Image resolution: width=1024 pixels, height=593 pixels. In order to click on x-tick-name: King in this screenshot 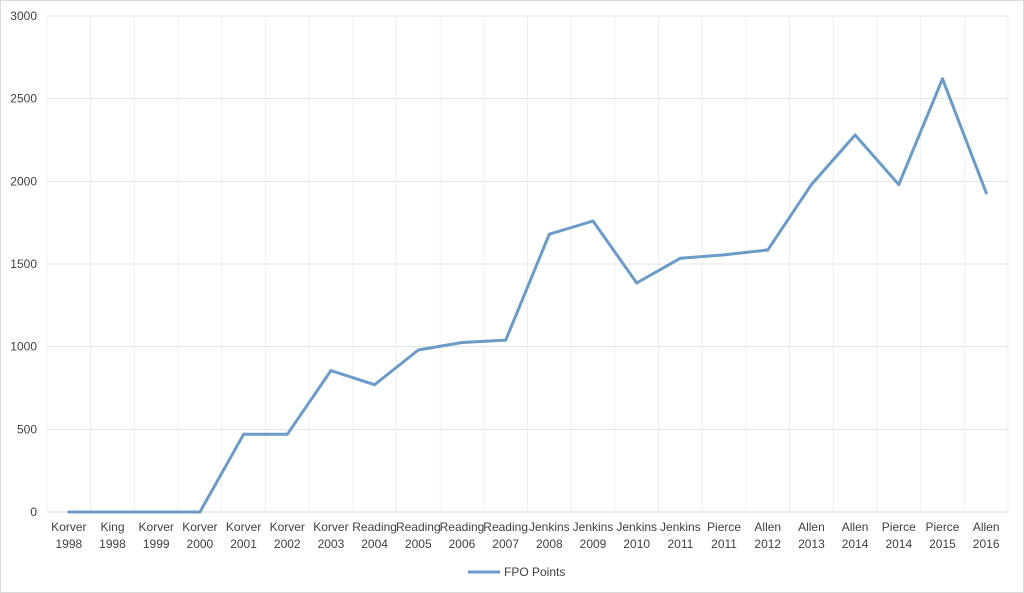, I will do `click(113, 527)`.